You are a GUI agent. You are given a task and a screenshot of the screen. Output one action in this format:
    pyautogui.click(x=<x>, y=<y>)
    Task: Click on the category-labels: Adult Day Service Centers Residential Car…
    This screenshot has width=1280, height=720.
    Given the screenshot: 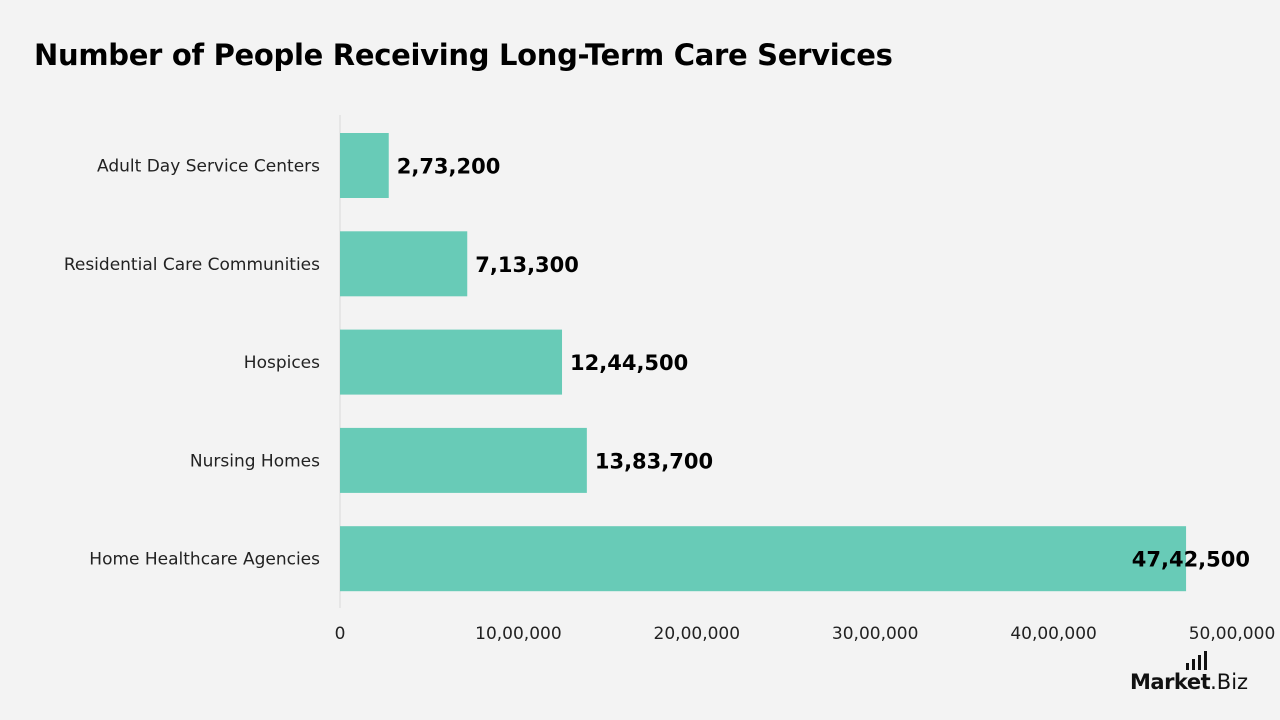 What is the action you would take?
    pyautogui.click(x=192, y=363)
    